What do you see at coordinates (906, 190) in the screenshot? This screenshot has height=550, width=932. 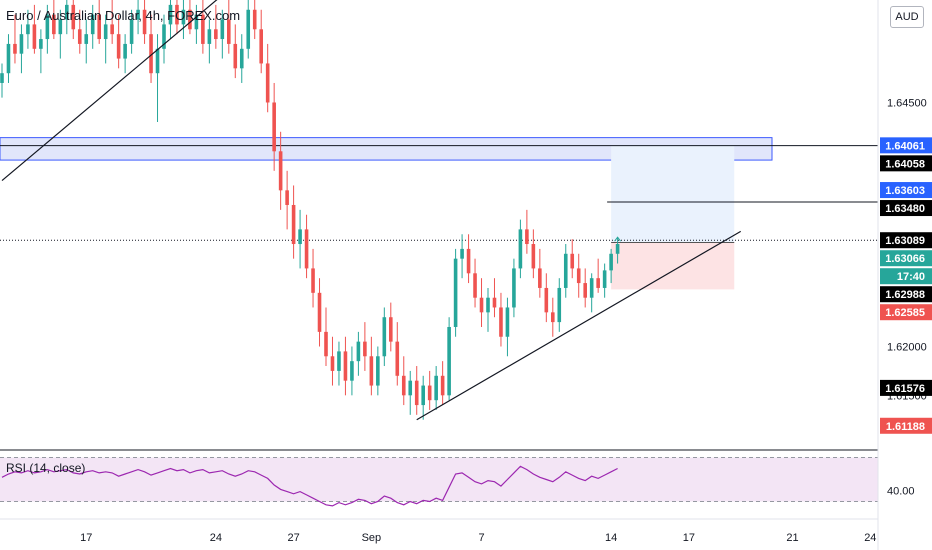 I see `price-label: 1.63603` at bounding box center [906, 190].